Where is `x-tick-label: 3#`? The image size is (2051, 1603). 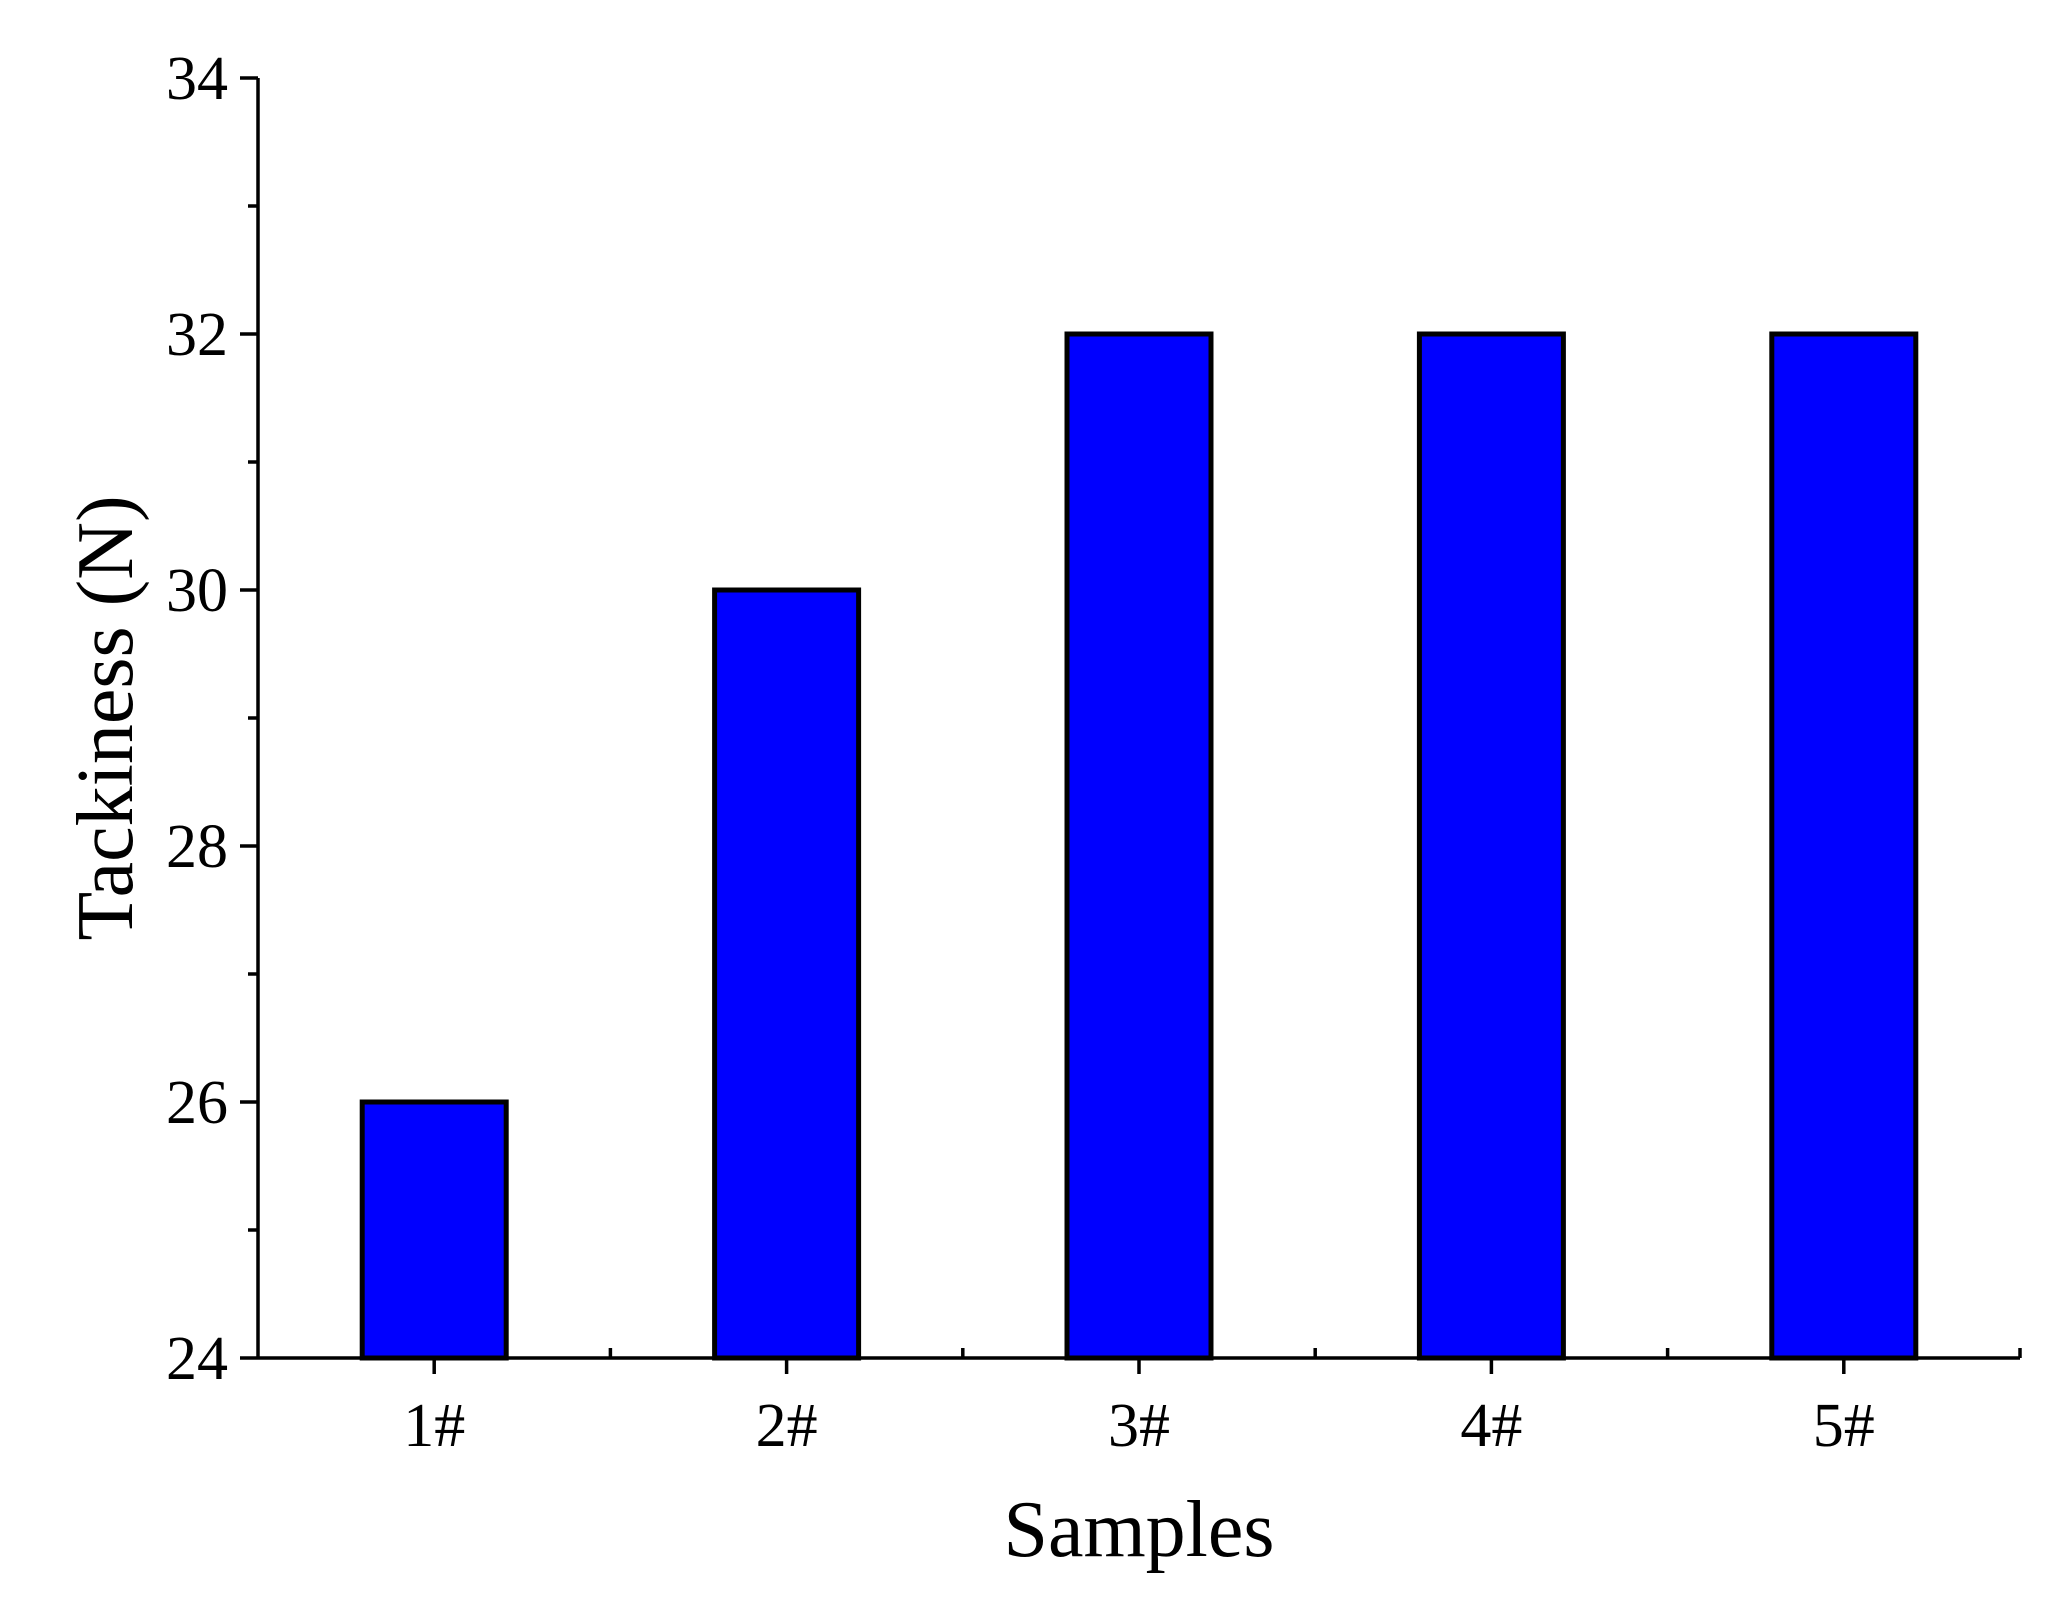
x-tick-label: 3# is located at coordinates (1139, 1426).